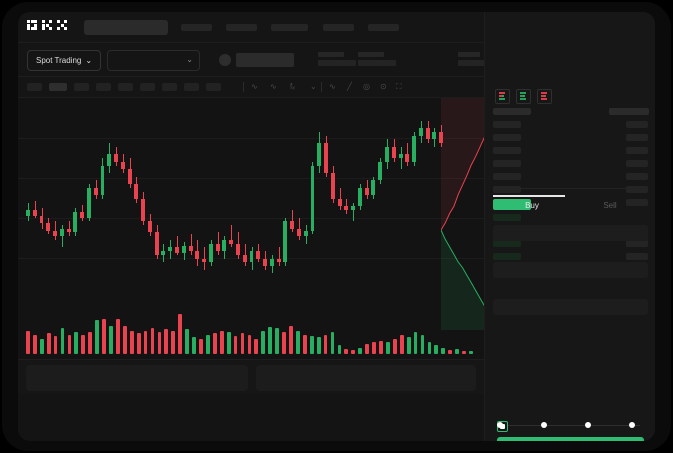  Describe the element at coordinates (265, 60) in the screenshot. I see `pair-name-label` at that location.